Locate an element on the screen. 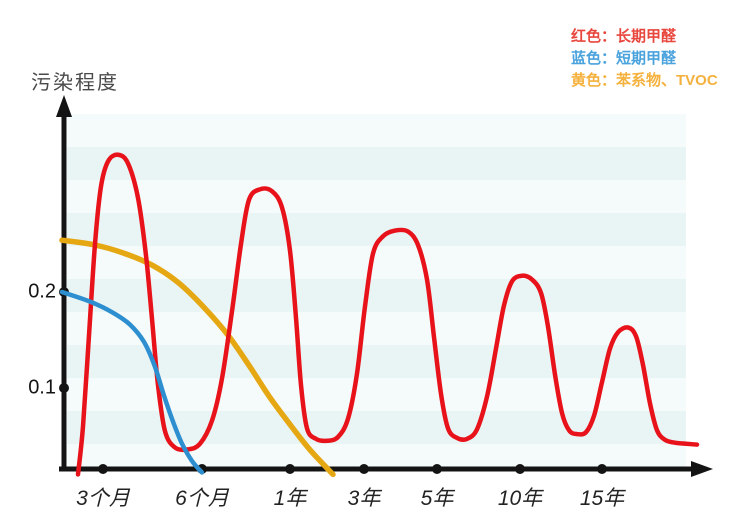  legend-item-red-long-term-formaldehyde: 红色：长期甲醛 is located at coordinates (624, 36).